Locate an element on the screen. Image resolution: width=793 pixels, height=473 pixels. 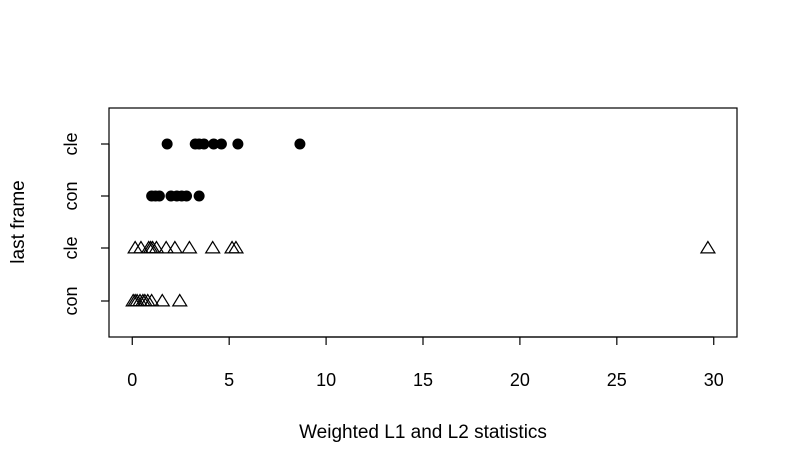
x-tick-label: 0 is located at coordinates (132, 380).